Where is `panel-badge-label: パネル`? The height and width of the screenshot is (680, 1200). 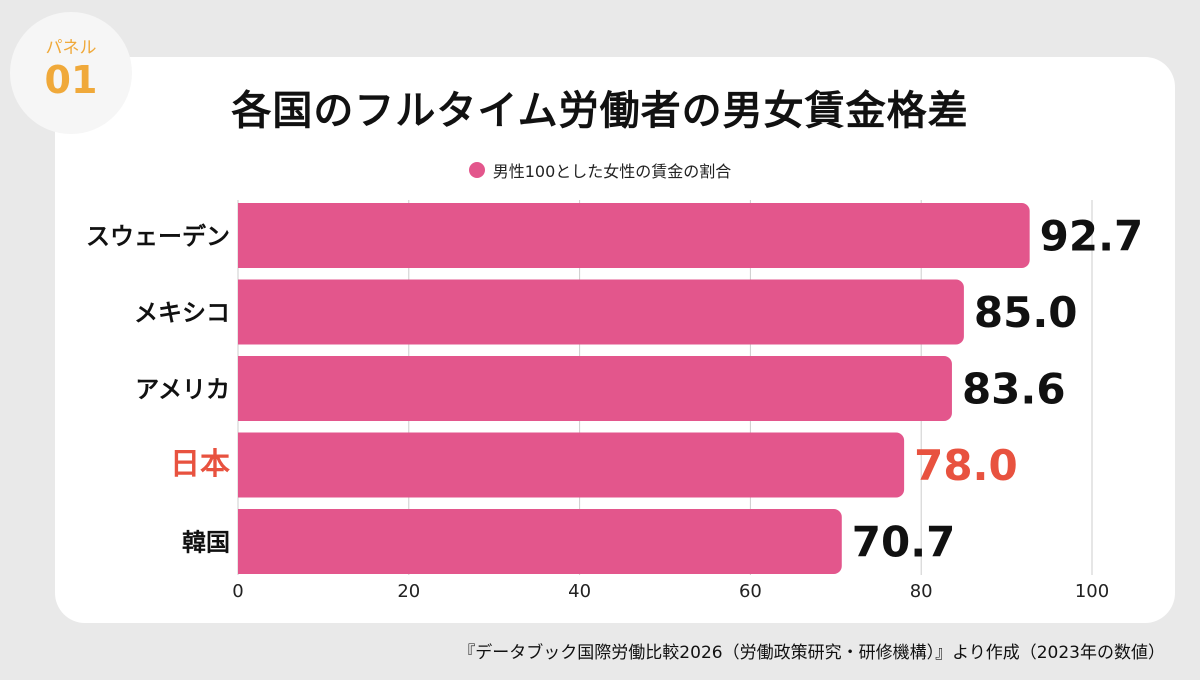
panel-badge-label: パネル is located at coordinates (71, 48).